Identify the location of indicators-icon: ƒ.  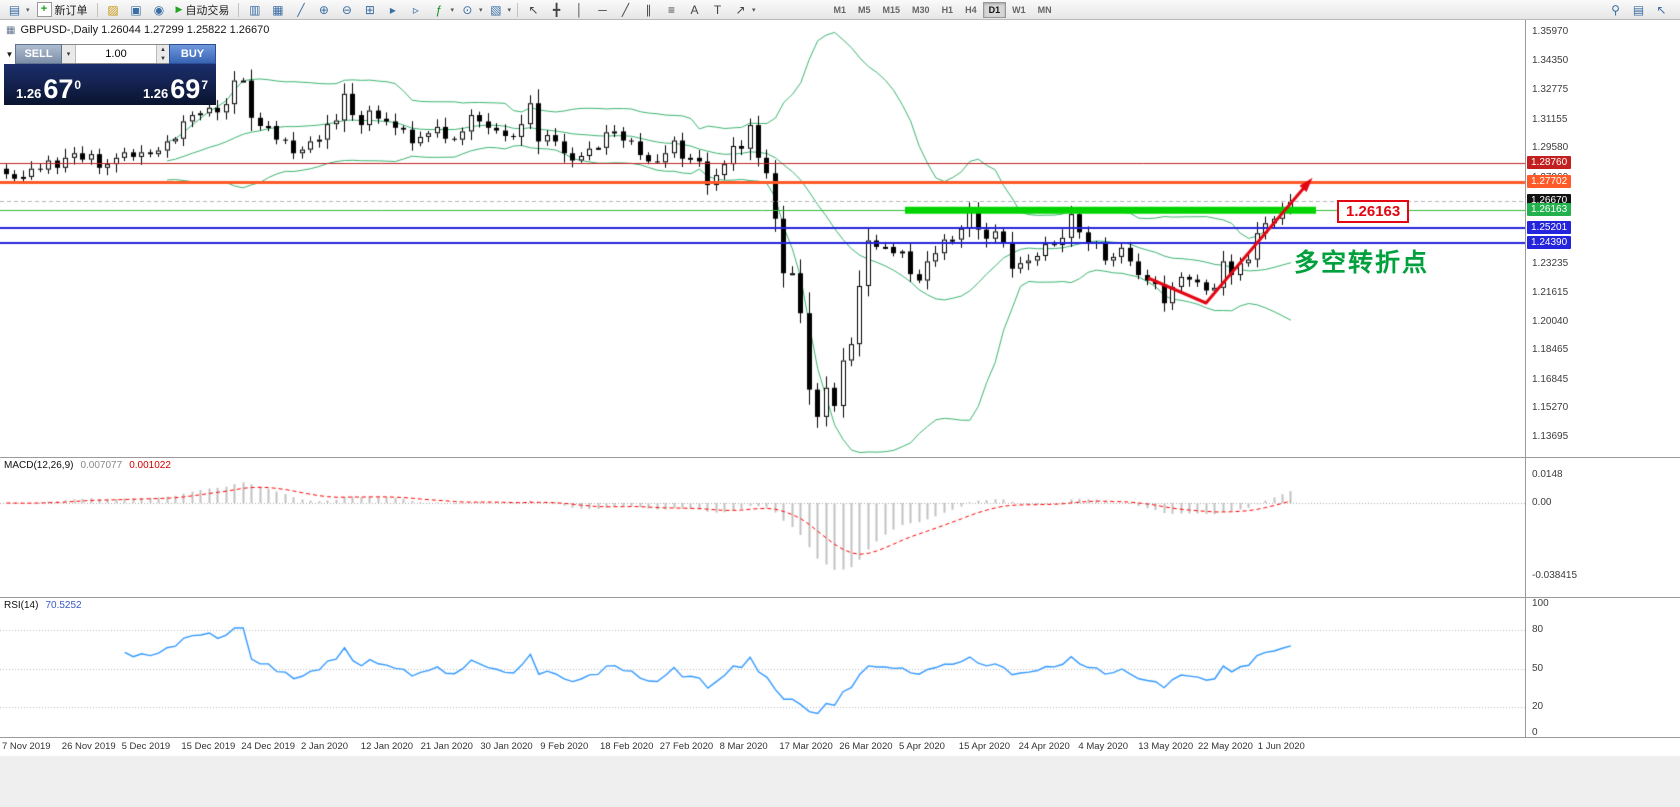
(439, 9).